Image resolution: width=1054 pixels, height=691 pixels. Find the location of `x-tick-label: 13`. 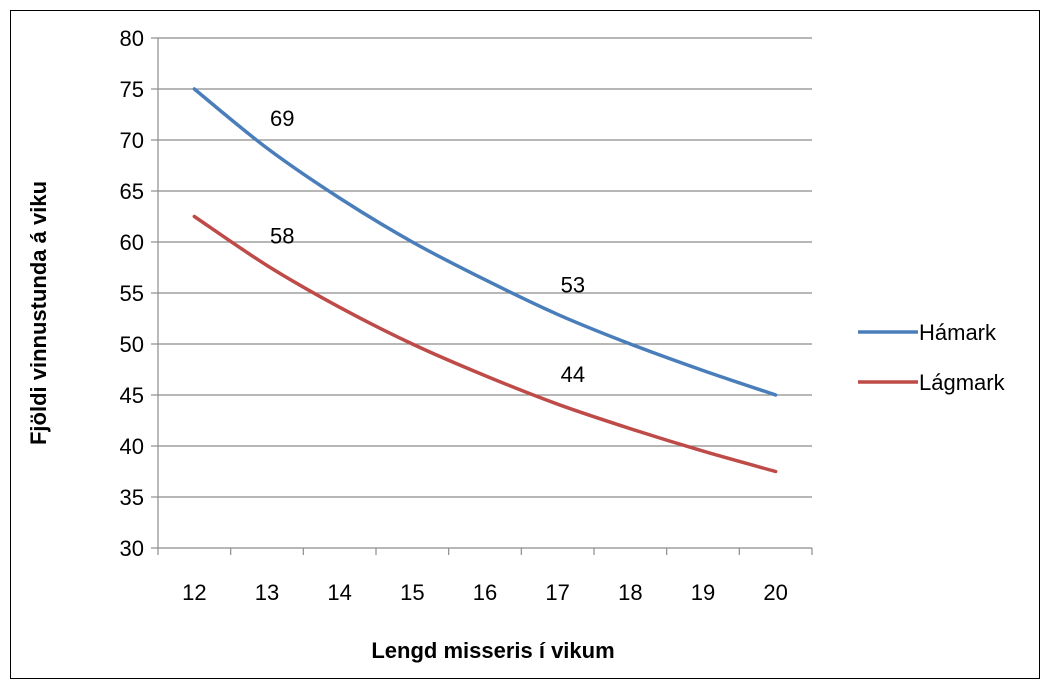

x-tick-label: 13 is located at coordinates (267, 592).